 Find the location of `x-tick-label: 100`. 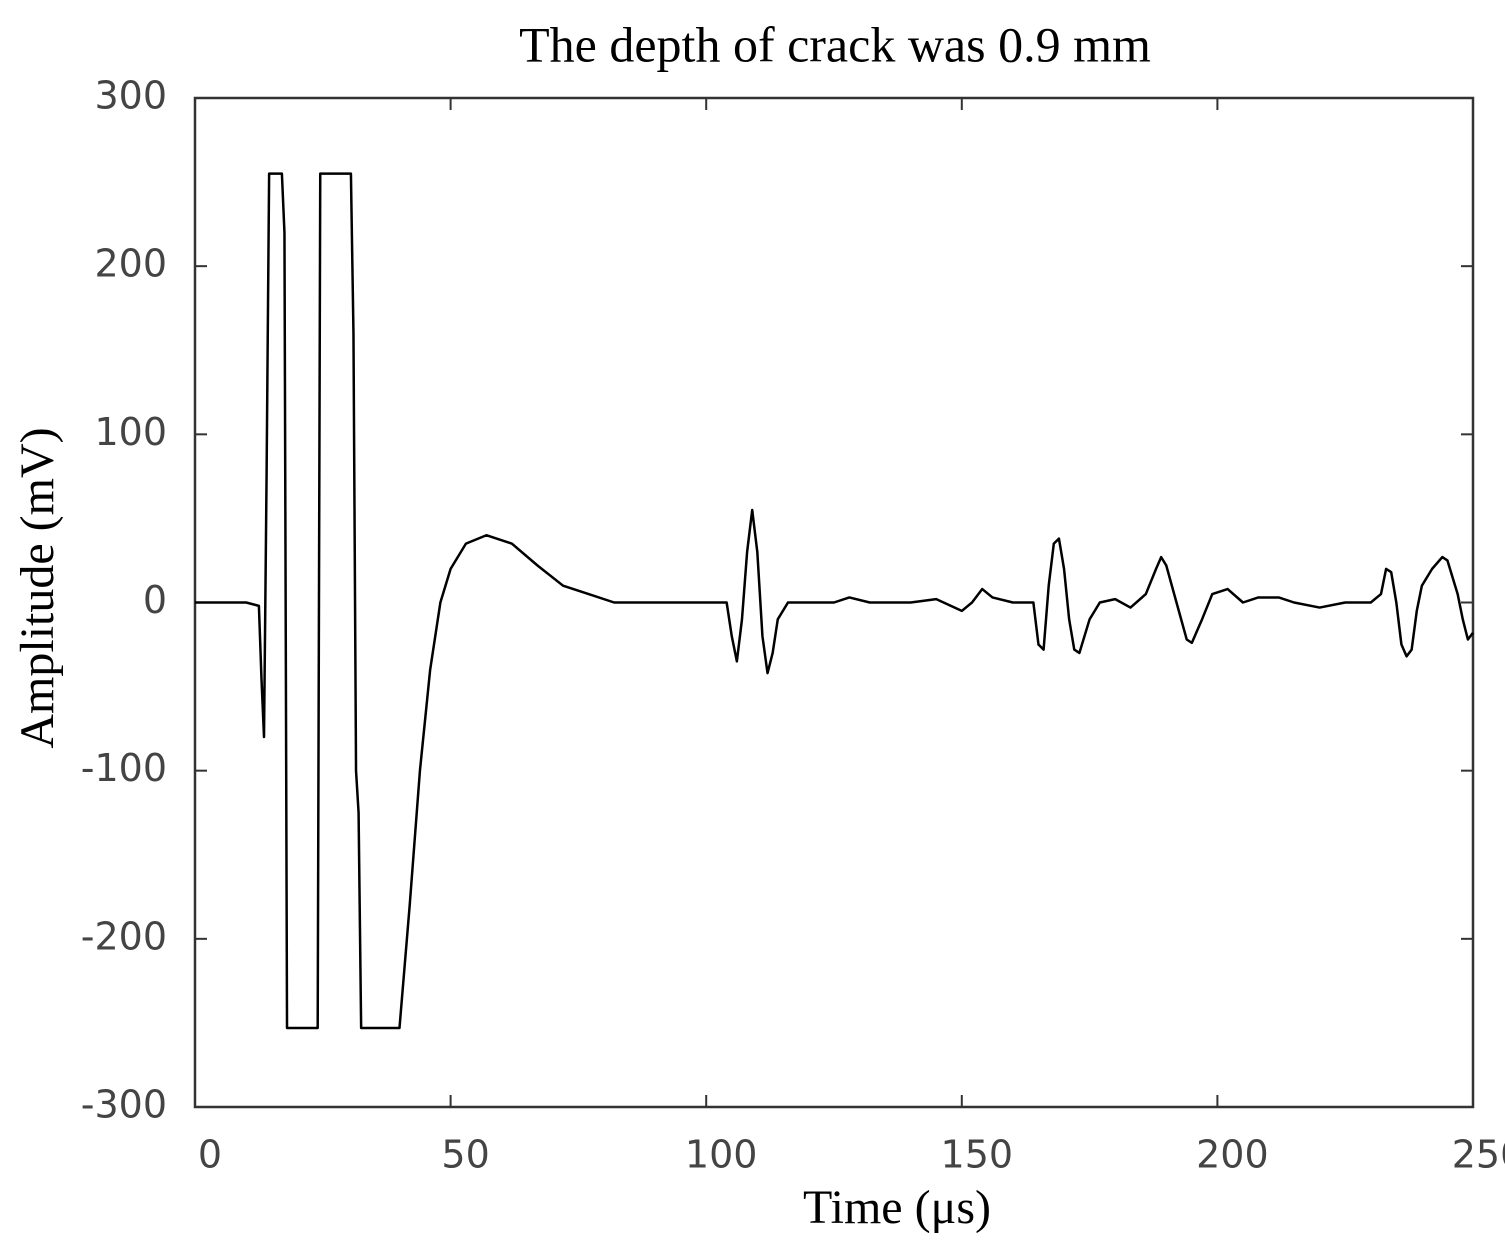

x-tick-label: 100 is located at coordinates (721, 1155).